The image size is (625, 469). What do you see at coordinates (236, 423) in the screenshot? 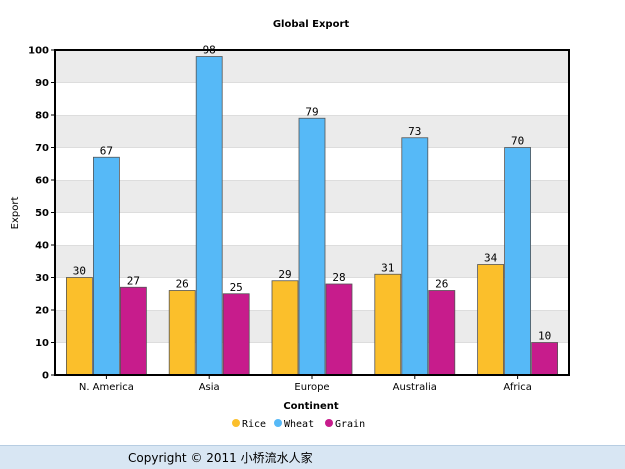
I see `legend-swatch-rice` at bounding box center [236, 423].